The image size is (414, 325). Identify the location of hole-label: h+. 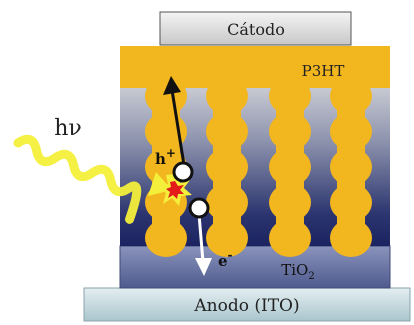
(165, 157).